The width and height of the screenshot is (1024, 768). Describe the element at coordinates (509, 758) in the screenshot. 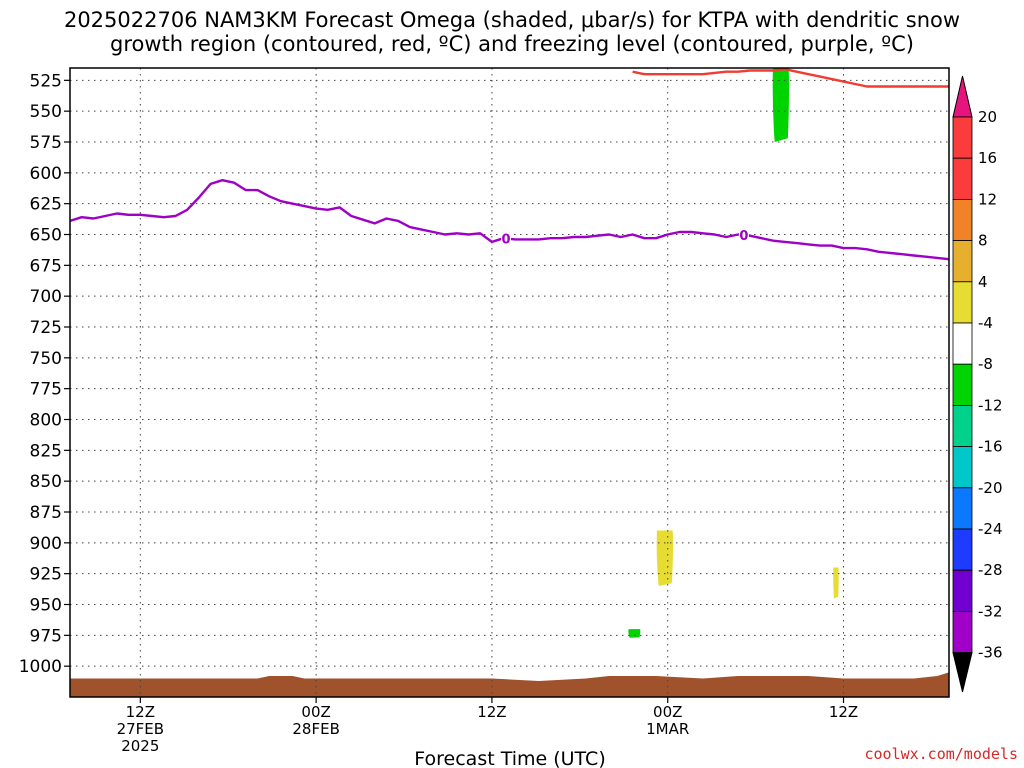

I see `x-axis-label: Forecast Time (UTC)` at that location.